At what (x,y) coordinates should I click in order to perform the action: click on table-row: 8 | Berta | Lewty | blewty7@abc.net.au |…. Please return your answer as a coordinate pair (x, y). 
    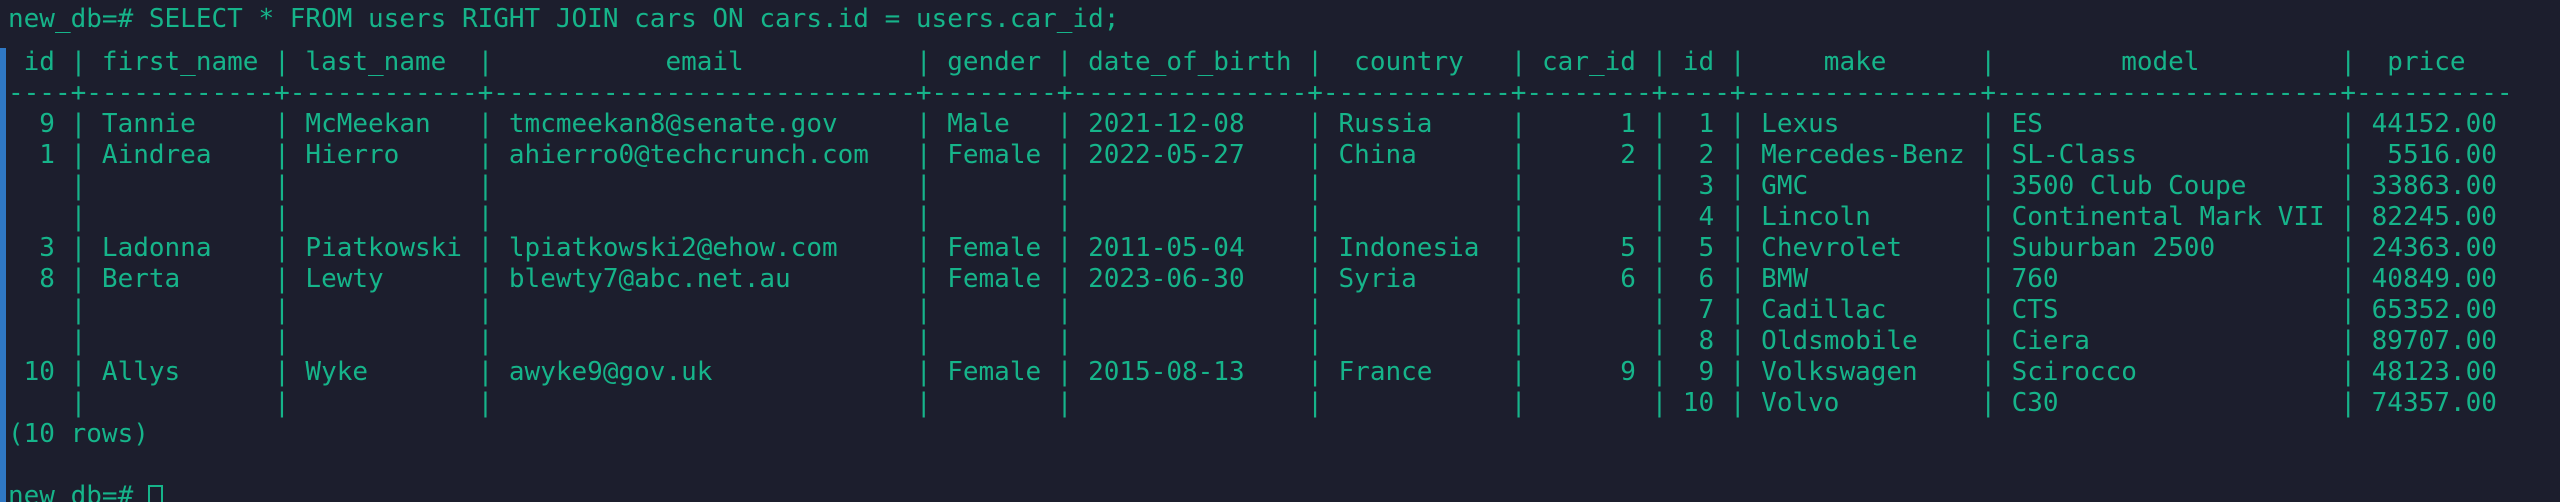
    Looking at the image, I should click on (1252, 279).